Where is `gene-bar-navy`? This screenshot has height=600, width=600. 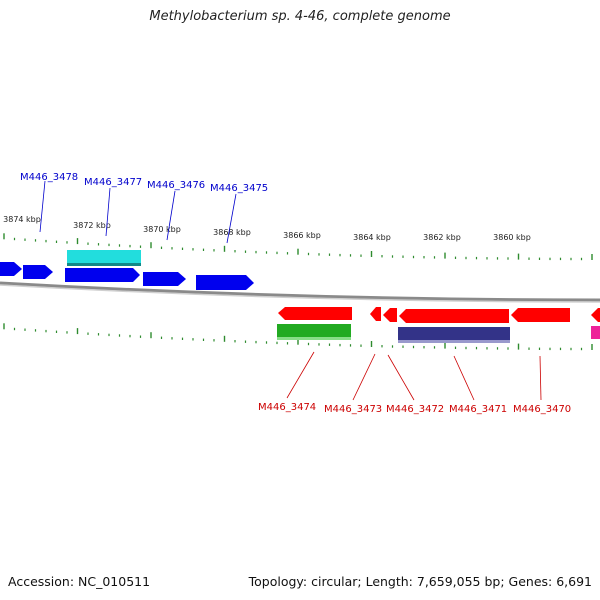
gene-bar-navy is located at coordinates (454, 333).